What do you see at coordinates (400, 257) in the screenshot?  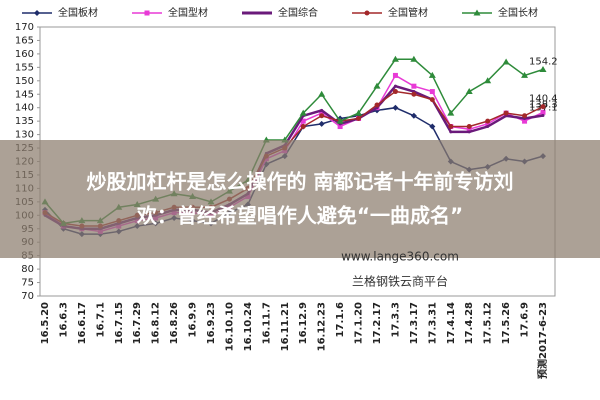 I see `watermark-url: www.lange360.com` at bounding box center [400, 257].